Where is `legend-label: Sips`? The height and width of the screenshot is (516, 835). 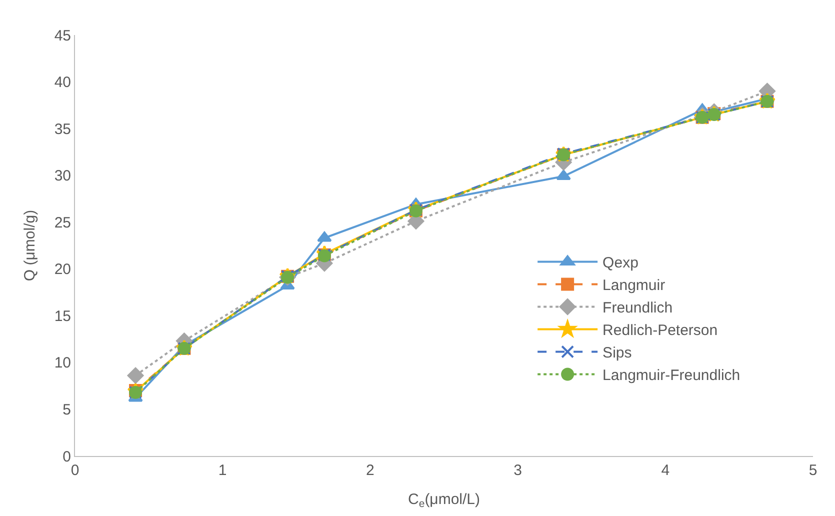 legend-label: Sips is located at coordinates (617, 353).